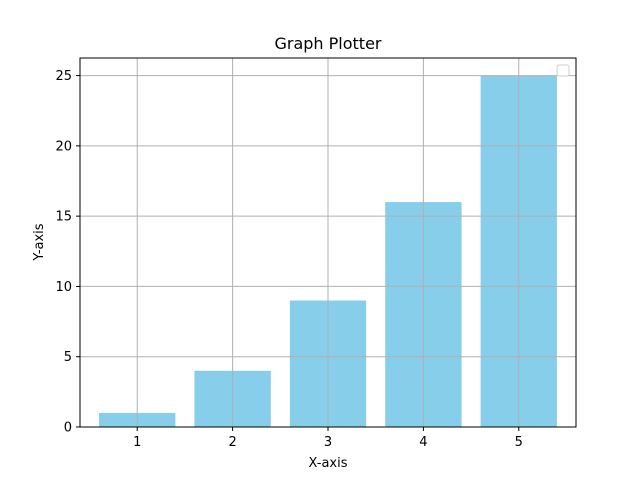 The width and height of the screenshot is (640, 480). What do you see at coordinates (68, 428) in the screenshot?
I see `y-tick-label-0: 0` at bounding box center [68, 428].